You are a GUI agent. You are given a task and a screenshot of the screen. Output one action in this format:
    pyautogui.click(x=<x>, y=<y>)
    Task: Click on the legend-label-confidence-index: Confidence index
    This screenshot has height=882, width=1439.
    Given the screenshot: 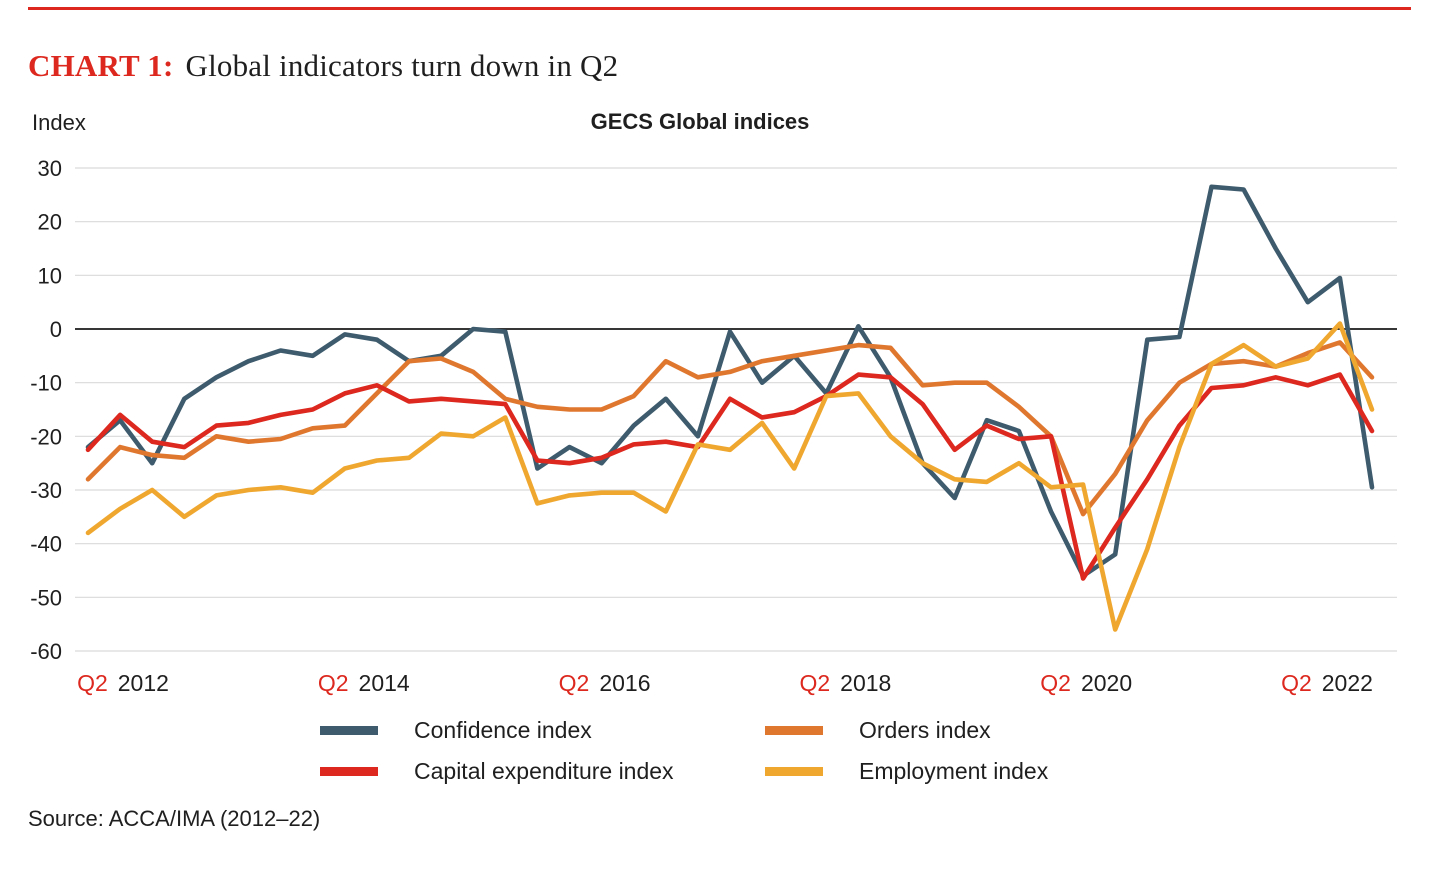 What is the action you would take?
    pyautogui.click(x=503, y=729)
    